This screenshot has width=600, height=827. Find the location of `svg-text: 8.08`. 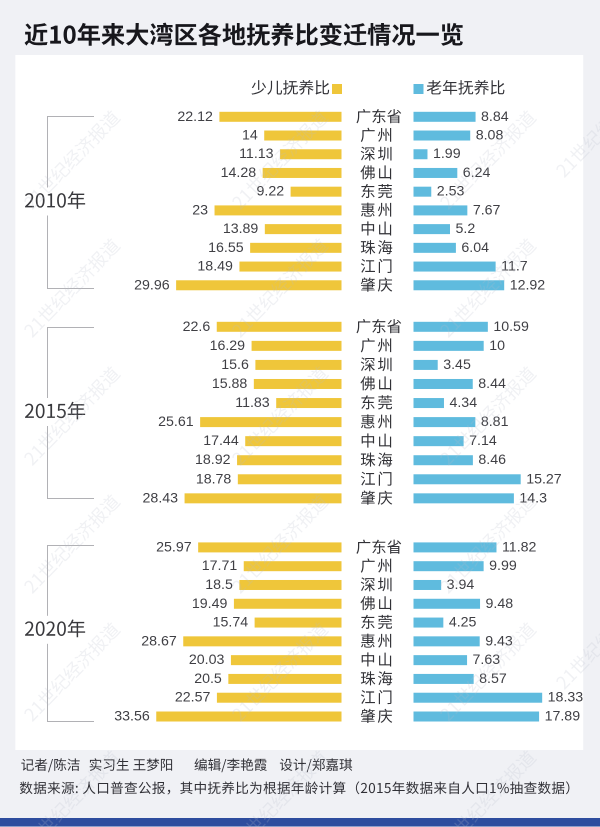

svg-text: 8.08 is located at coordinates (490, 136).